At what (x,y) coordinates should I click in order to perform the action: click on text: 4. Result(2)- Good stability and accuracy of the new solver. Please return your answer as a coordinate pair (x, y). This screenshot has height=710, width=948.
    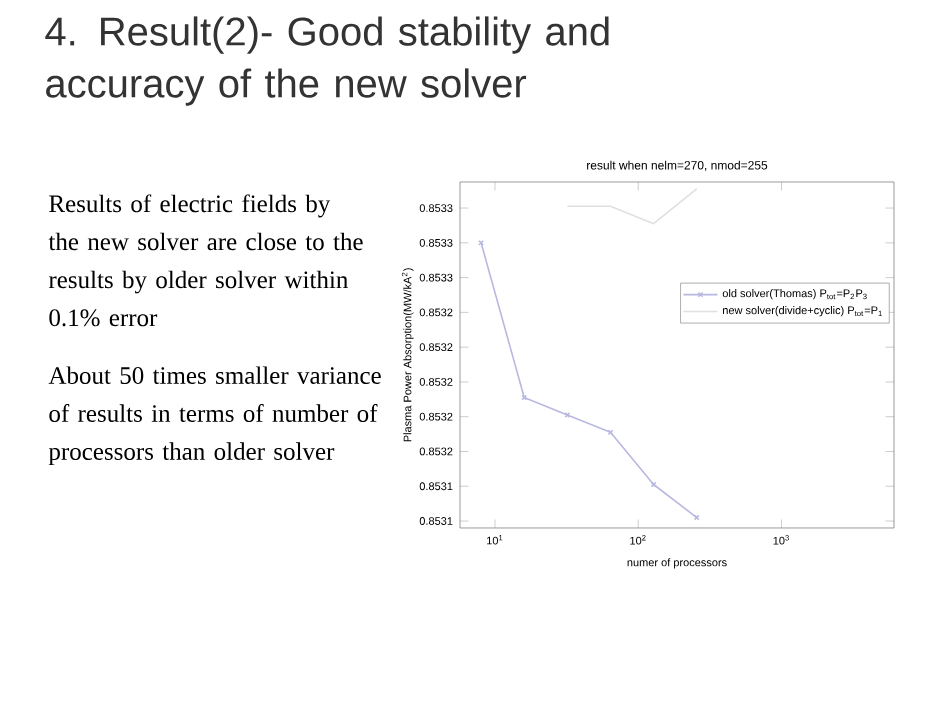
    Looking at the image, I should click on (327, 61).